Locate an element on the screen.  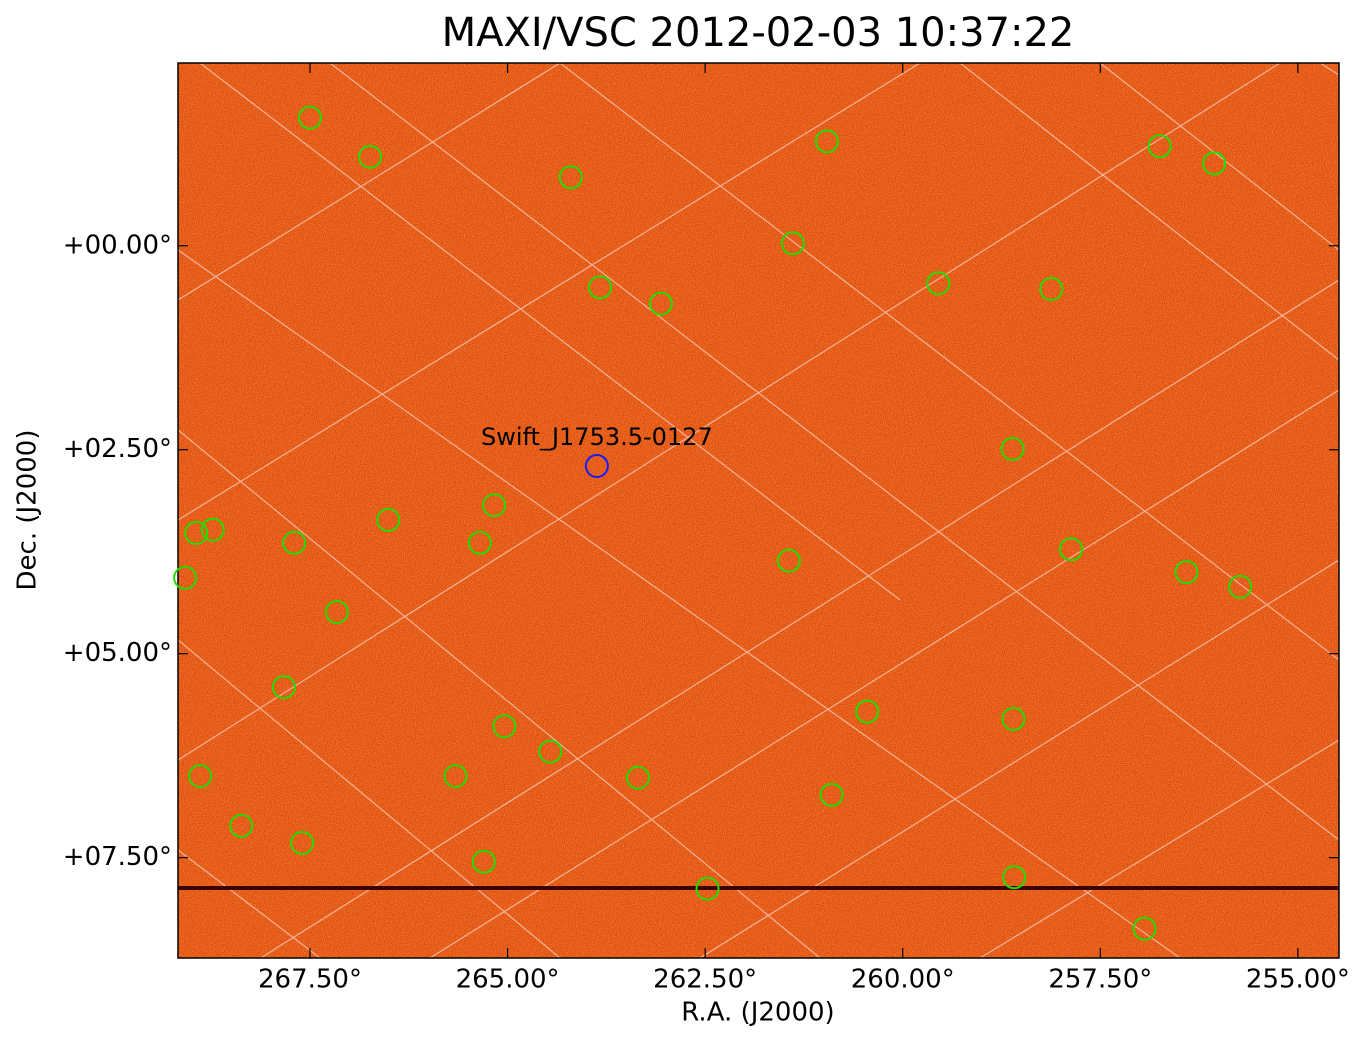
chart-title: MAXI/VSC 2012-02-03 10:37:22 is located at coordinates (758, 33).